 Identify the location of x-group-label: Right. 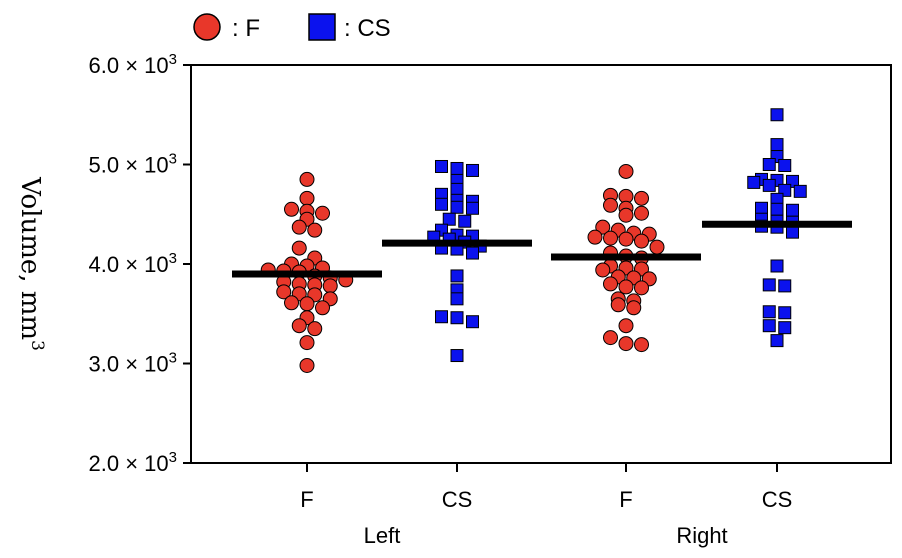
(701, 535).